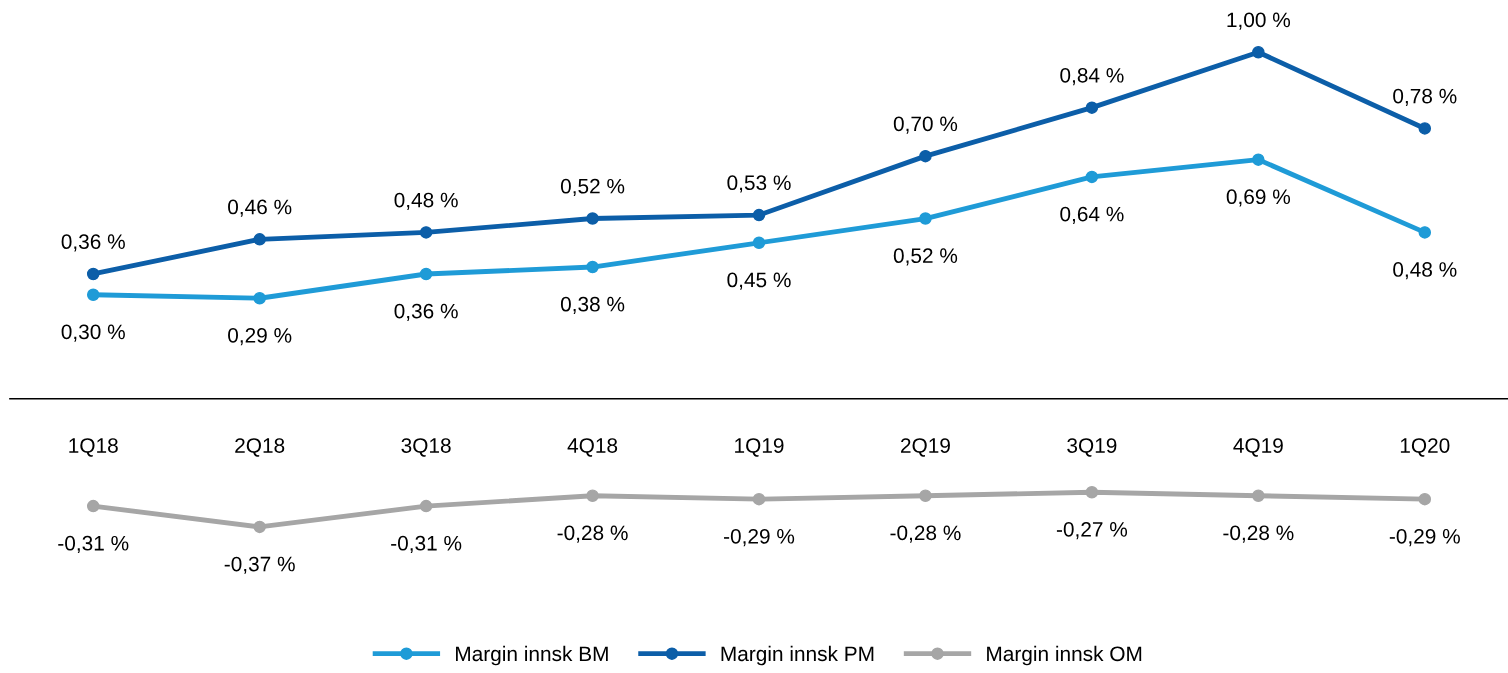 The height and width of the screenshot is (673, 1508). Describe the element at coordinates (260, 336) in the screenshot. I see `data-label: 0,29 %` at that location.